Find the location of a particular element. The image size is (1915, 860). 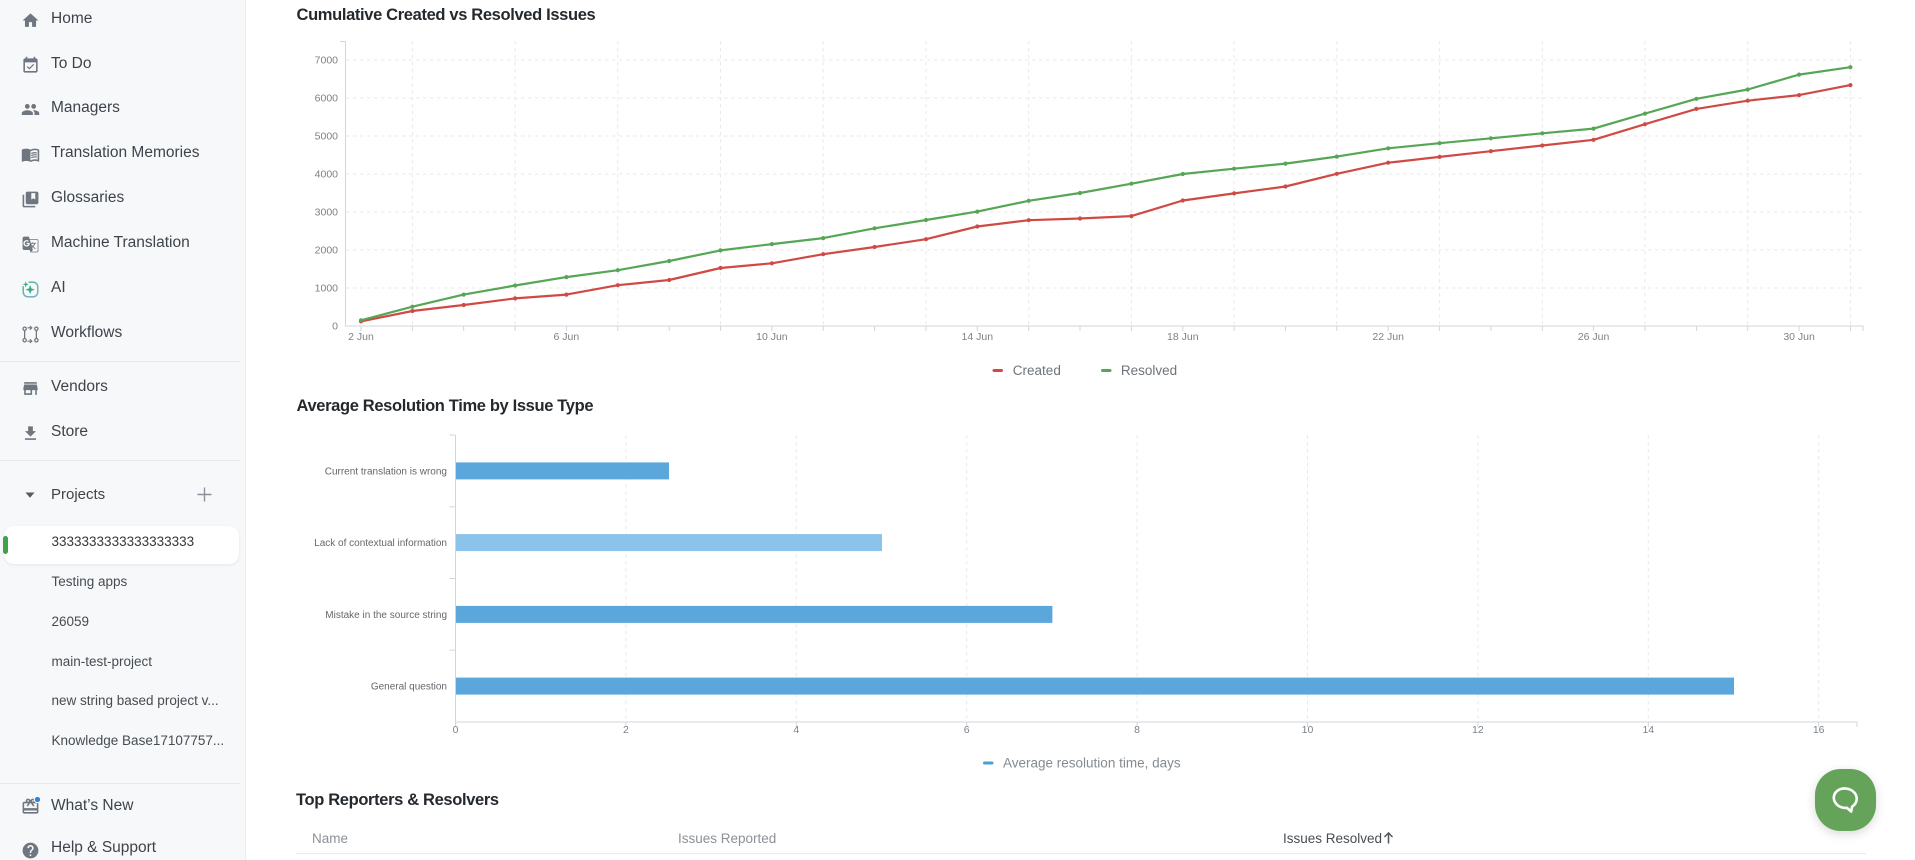

svg-text: Lack of contextual information is located at coordinates (380, 543).